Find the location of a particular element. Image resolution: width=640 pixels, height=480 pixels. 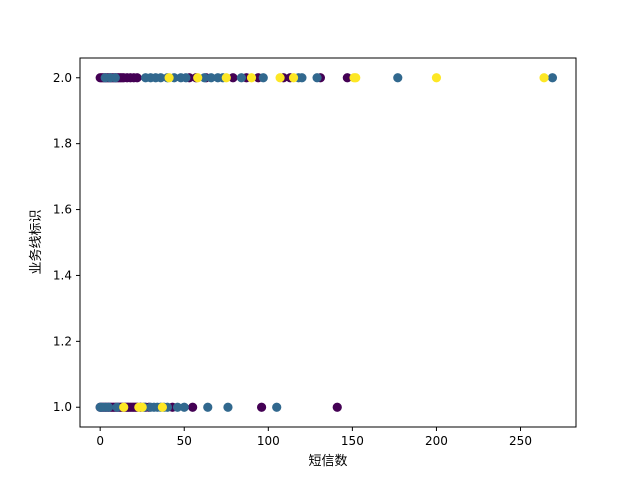

x-tick-label: 100 is located at coordinates (268, 441).